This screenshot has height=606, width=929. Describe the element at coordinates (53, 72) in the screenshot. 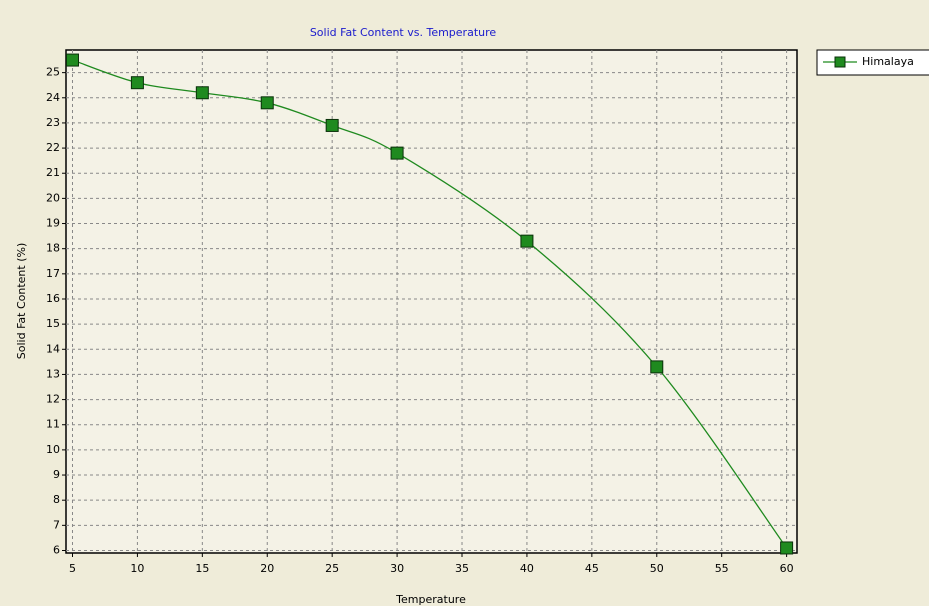

I see `y-tick-label: 25` at that location.